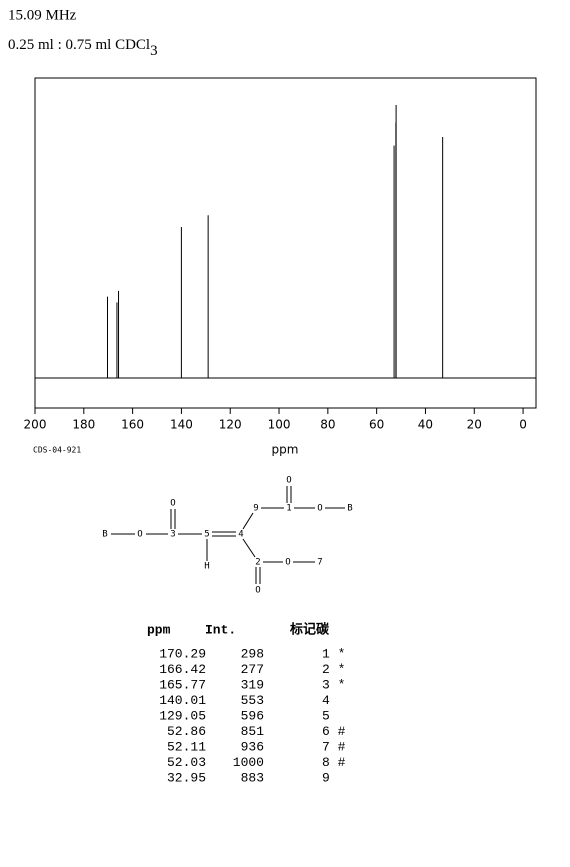 This screenshot has height=867, width=570. I want to click on x-tick-label: 40, so click(425, 425).